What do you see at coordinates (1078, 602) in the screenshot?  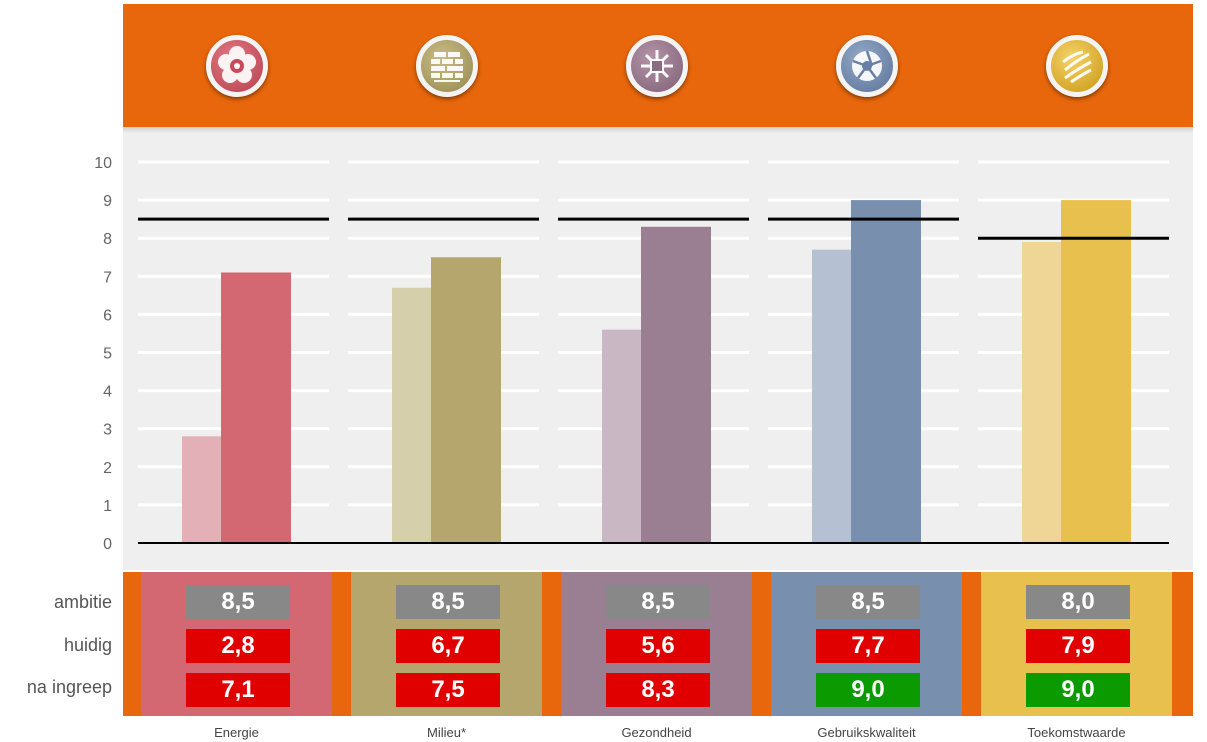 I see `score-cell-ambitie: 8,0` at bounding box center [1078, 602].